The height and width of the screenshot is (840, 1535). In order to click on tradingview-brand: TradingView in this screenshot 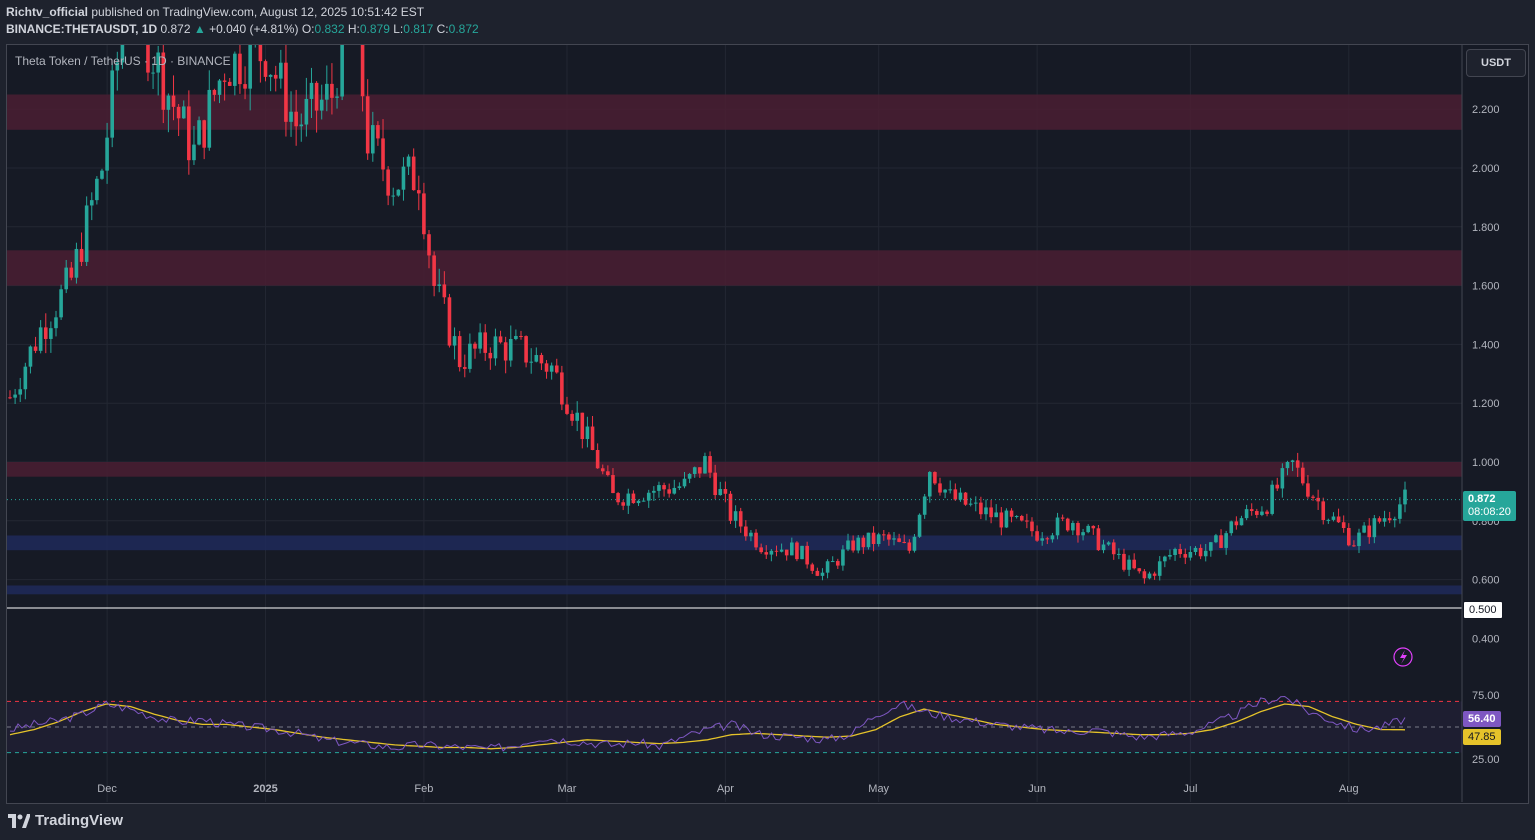, I will do `click(79, 820)`.